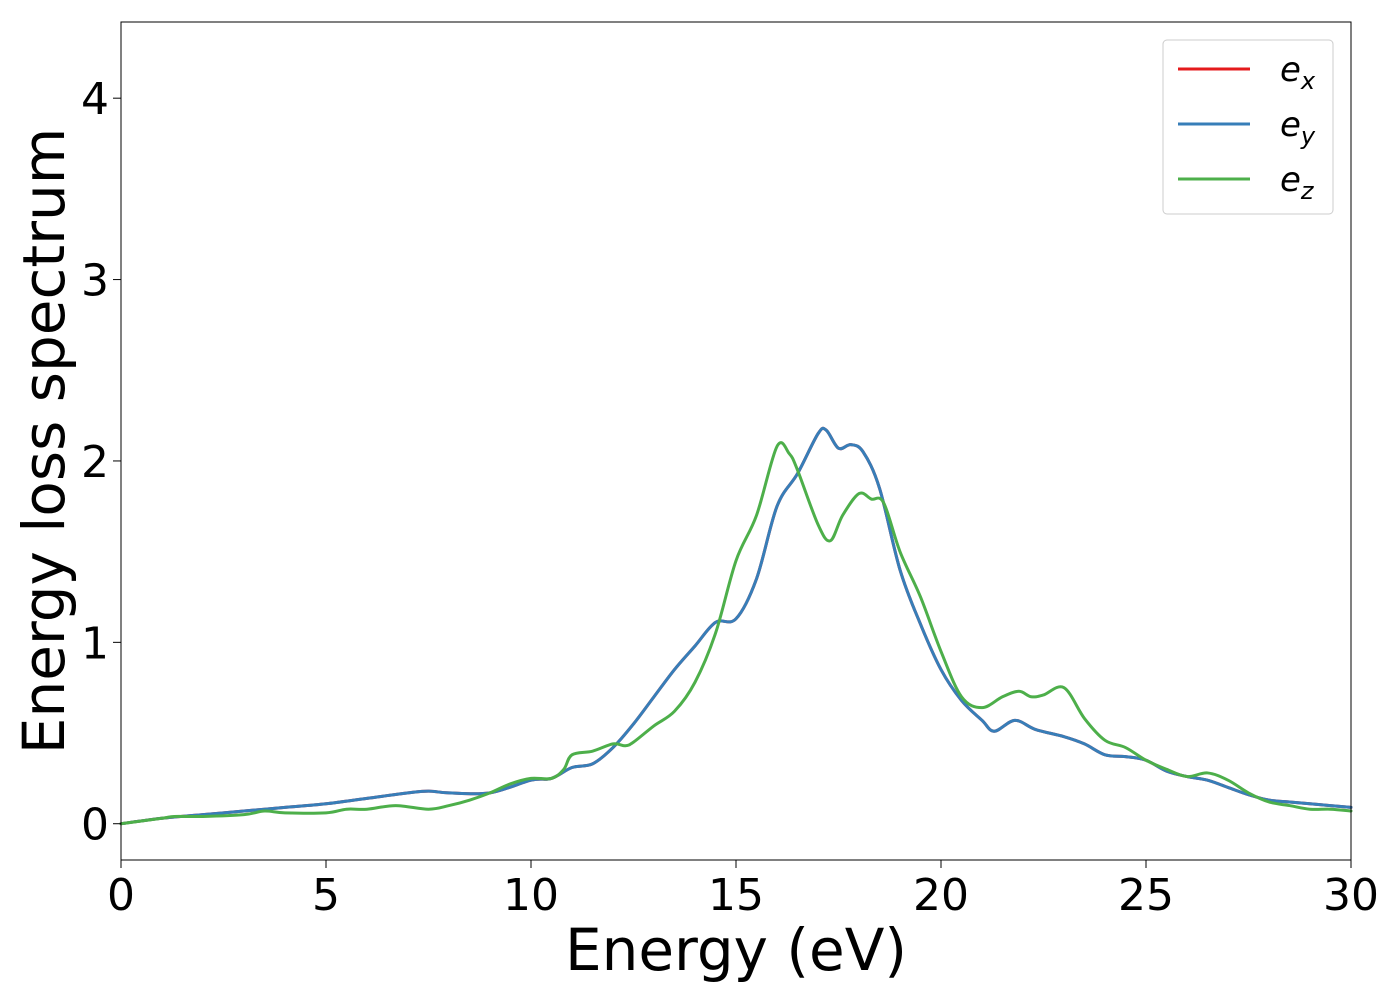  Describe the element at coordinates (44, 441) in the screenshot. I see `y-axis-label: Energy loss spectrum` at that location.